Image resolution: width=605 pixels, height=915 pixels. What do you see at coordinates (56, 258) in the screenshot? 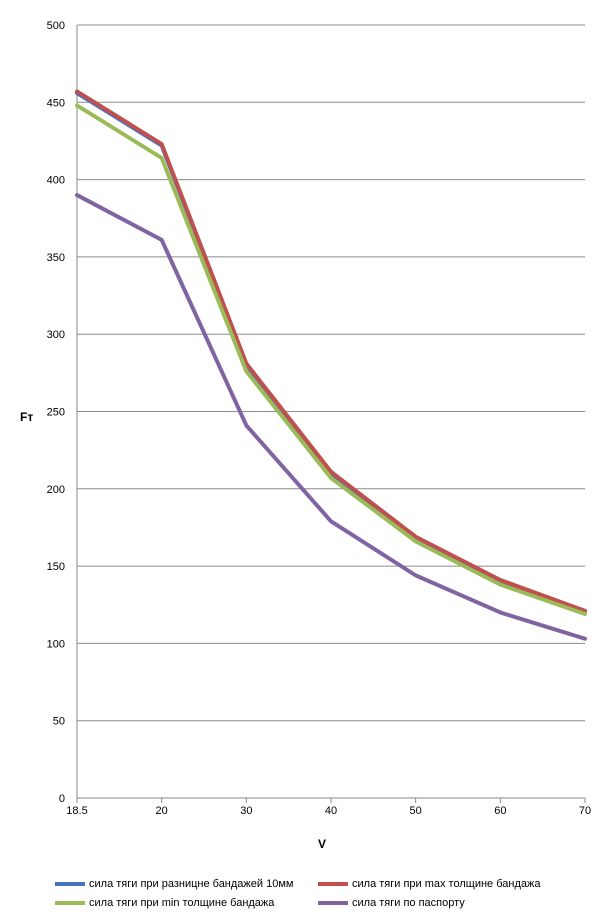
I see `y-tick-label: 350` at bounding box center [56, 258].